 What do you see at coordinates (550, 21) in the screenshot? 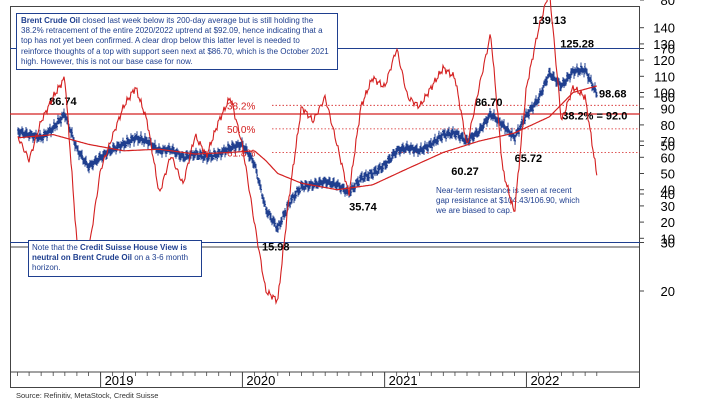
I see `price-label-6: 139.13` at bounding box center [550, 21].